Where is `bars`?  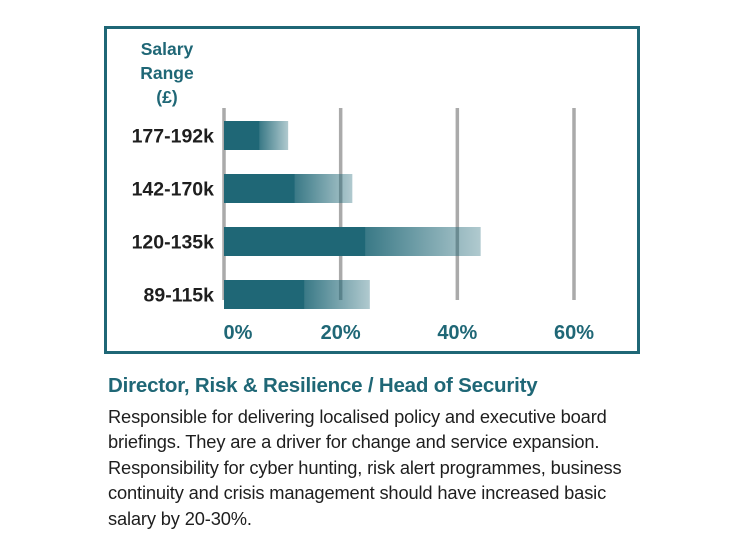 bars is located at coordinates (352, 215).